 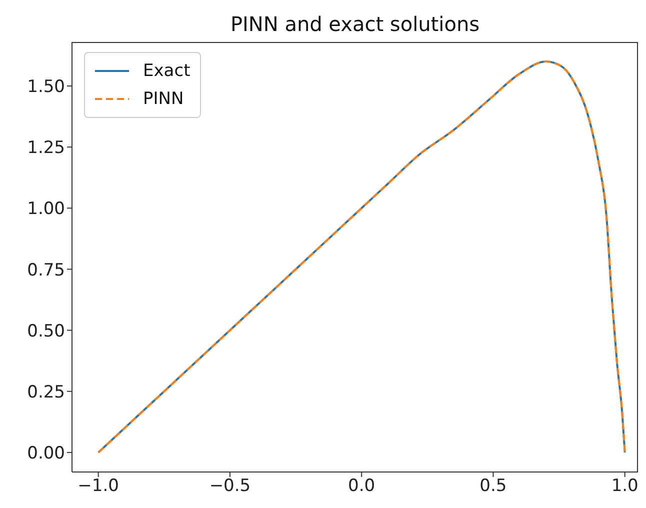 I want to click on y-tick-label: 0.25, so click(x=46, y=392).